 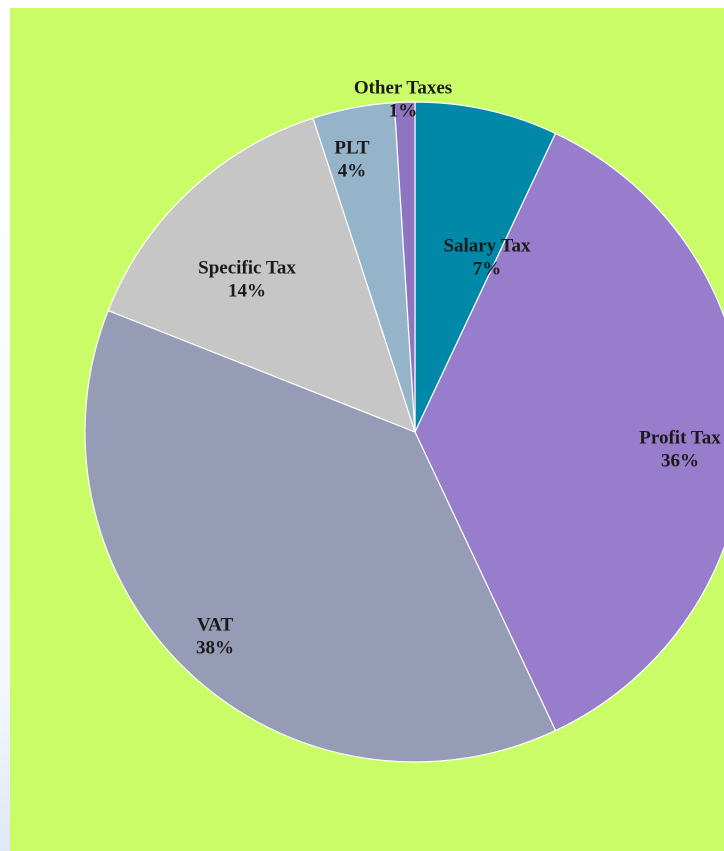 I want to click on slice-label: Other Taxes, so click(x=403, y=87).